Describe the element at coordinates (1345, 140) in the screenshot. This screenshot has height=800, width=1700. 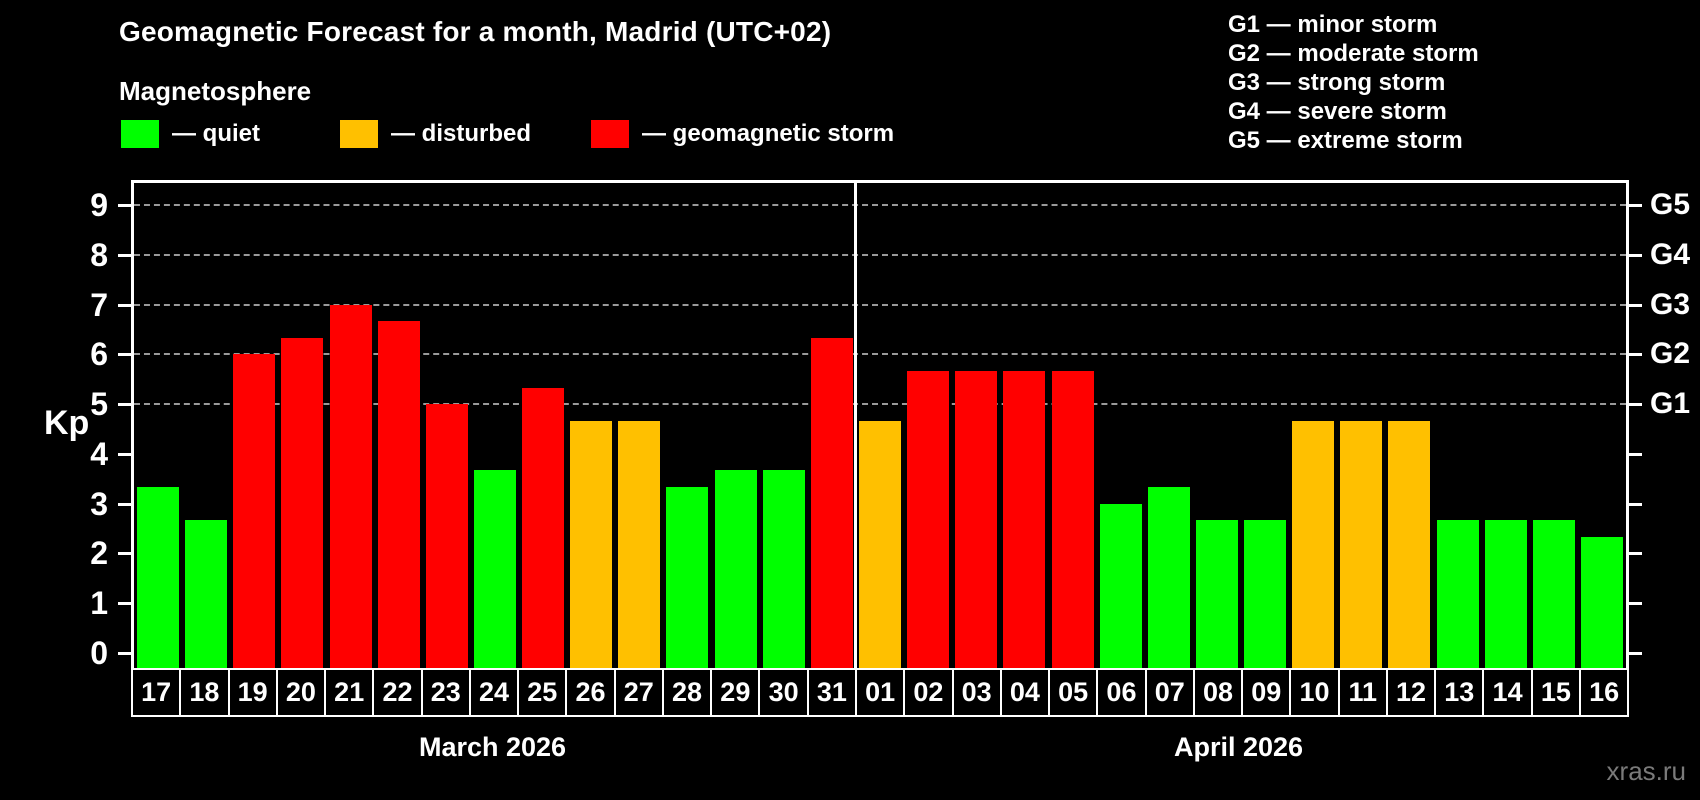
I see `g-scale-line: G5 — extreme storm` at that location.